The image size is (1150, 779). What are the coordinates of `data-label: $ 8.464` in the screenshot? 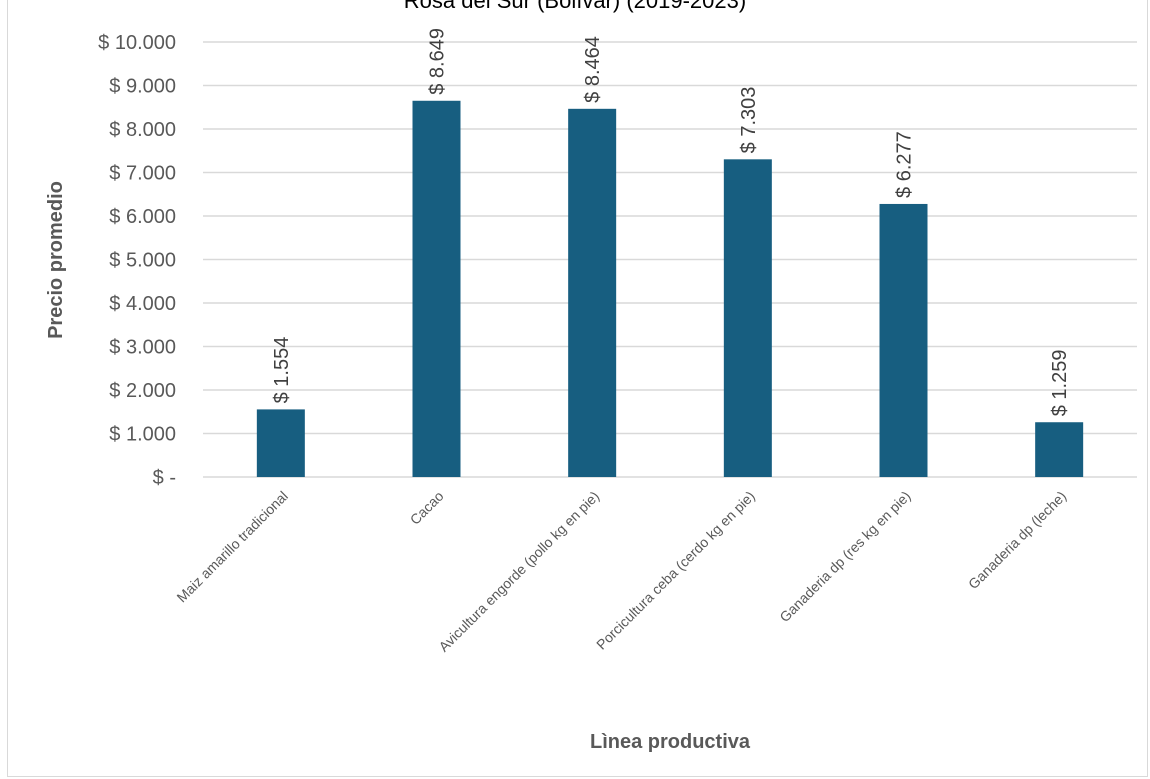 It's located at (593, 69).